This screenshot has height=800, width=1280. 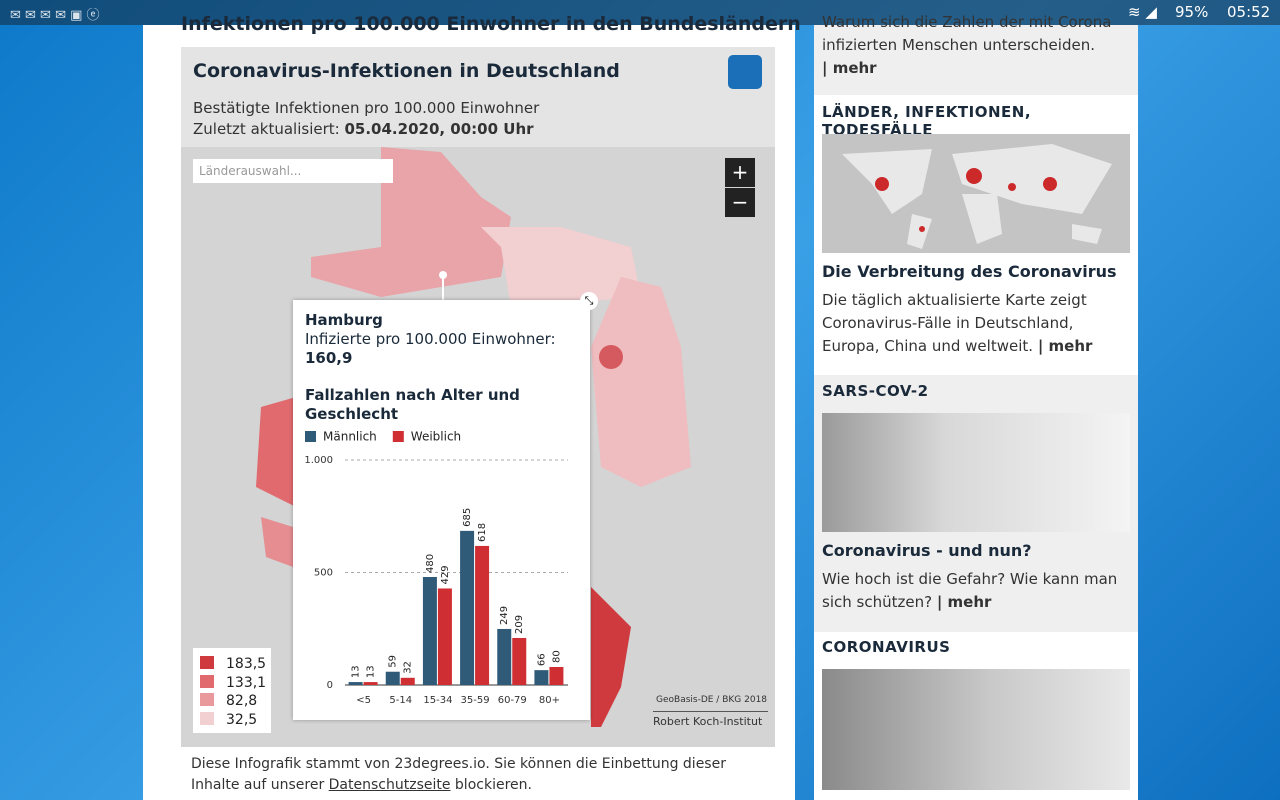 I want to click on value-label: 32, so click(x=408, y=667).